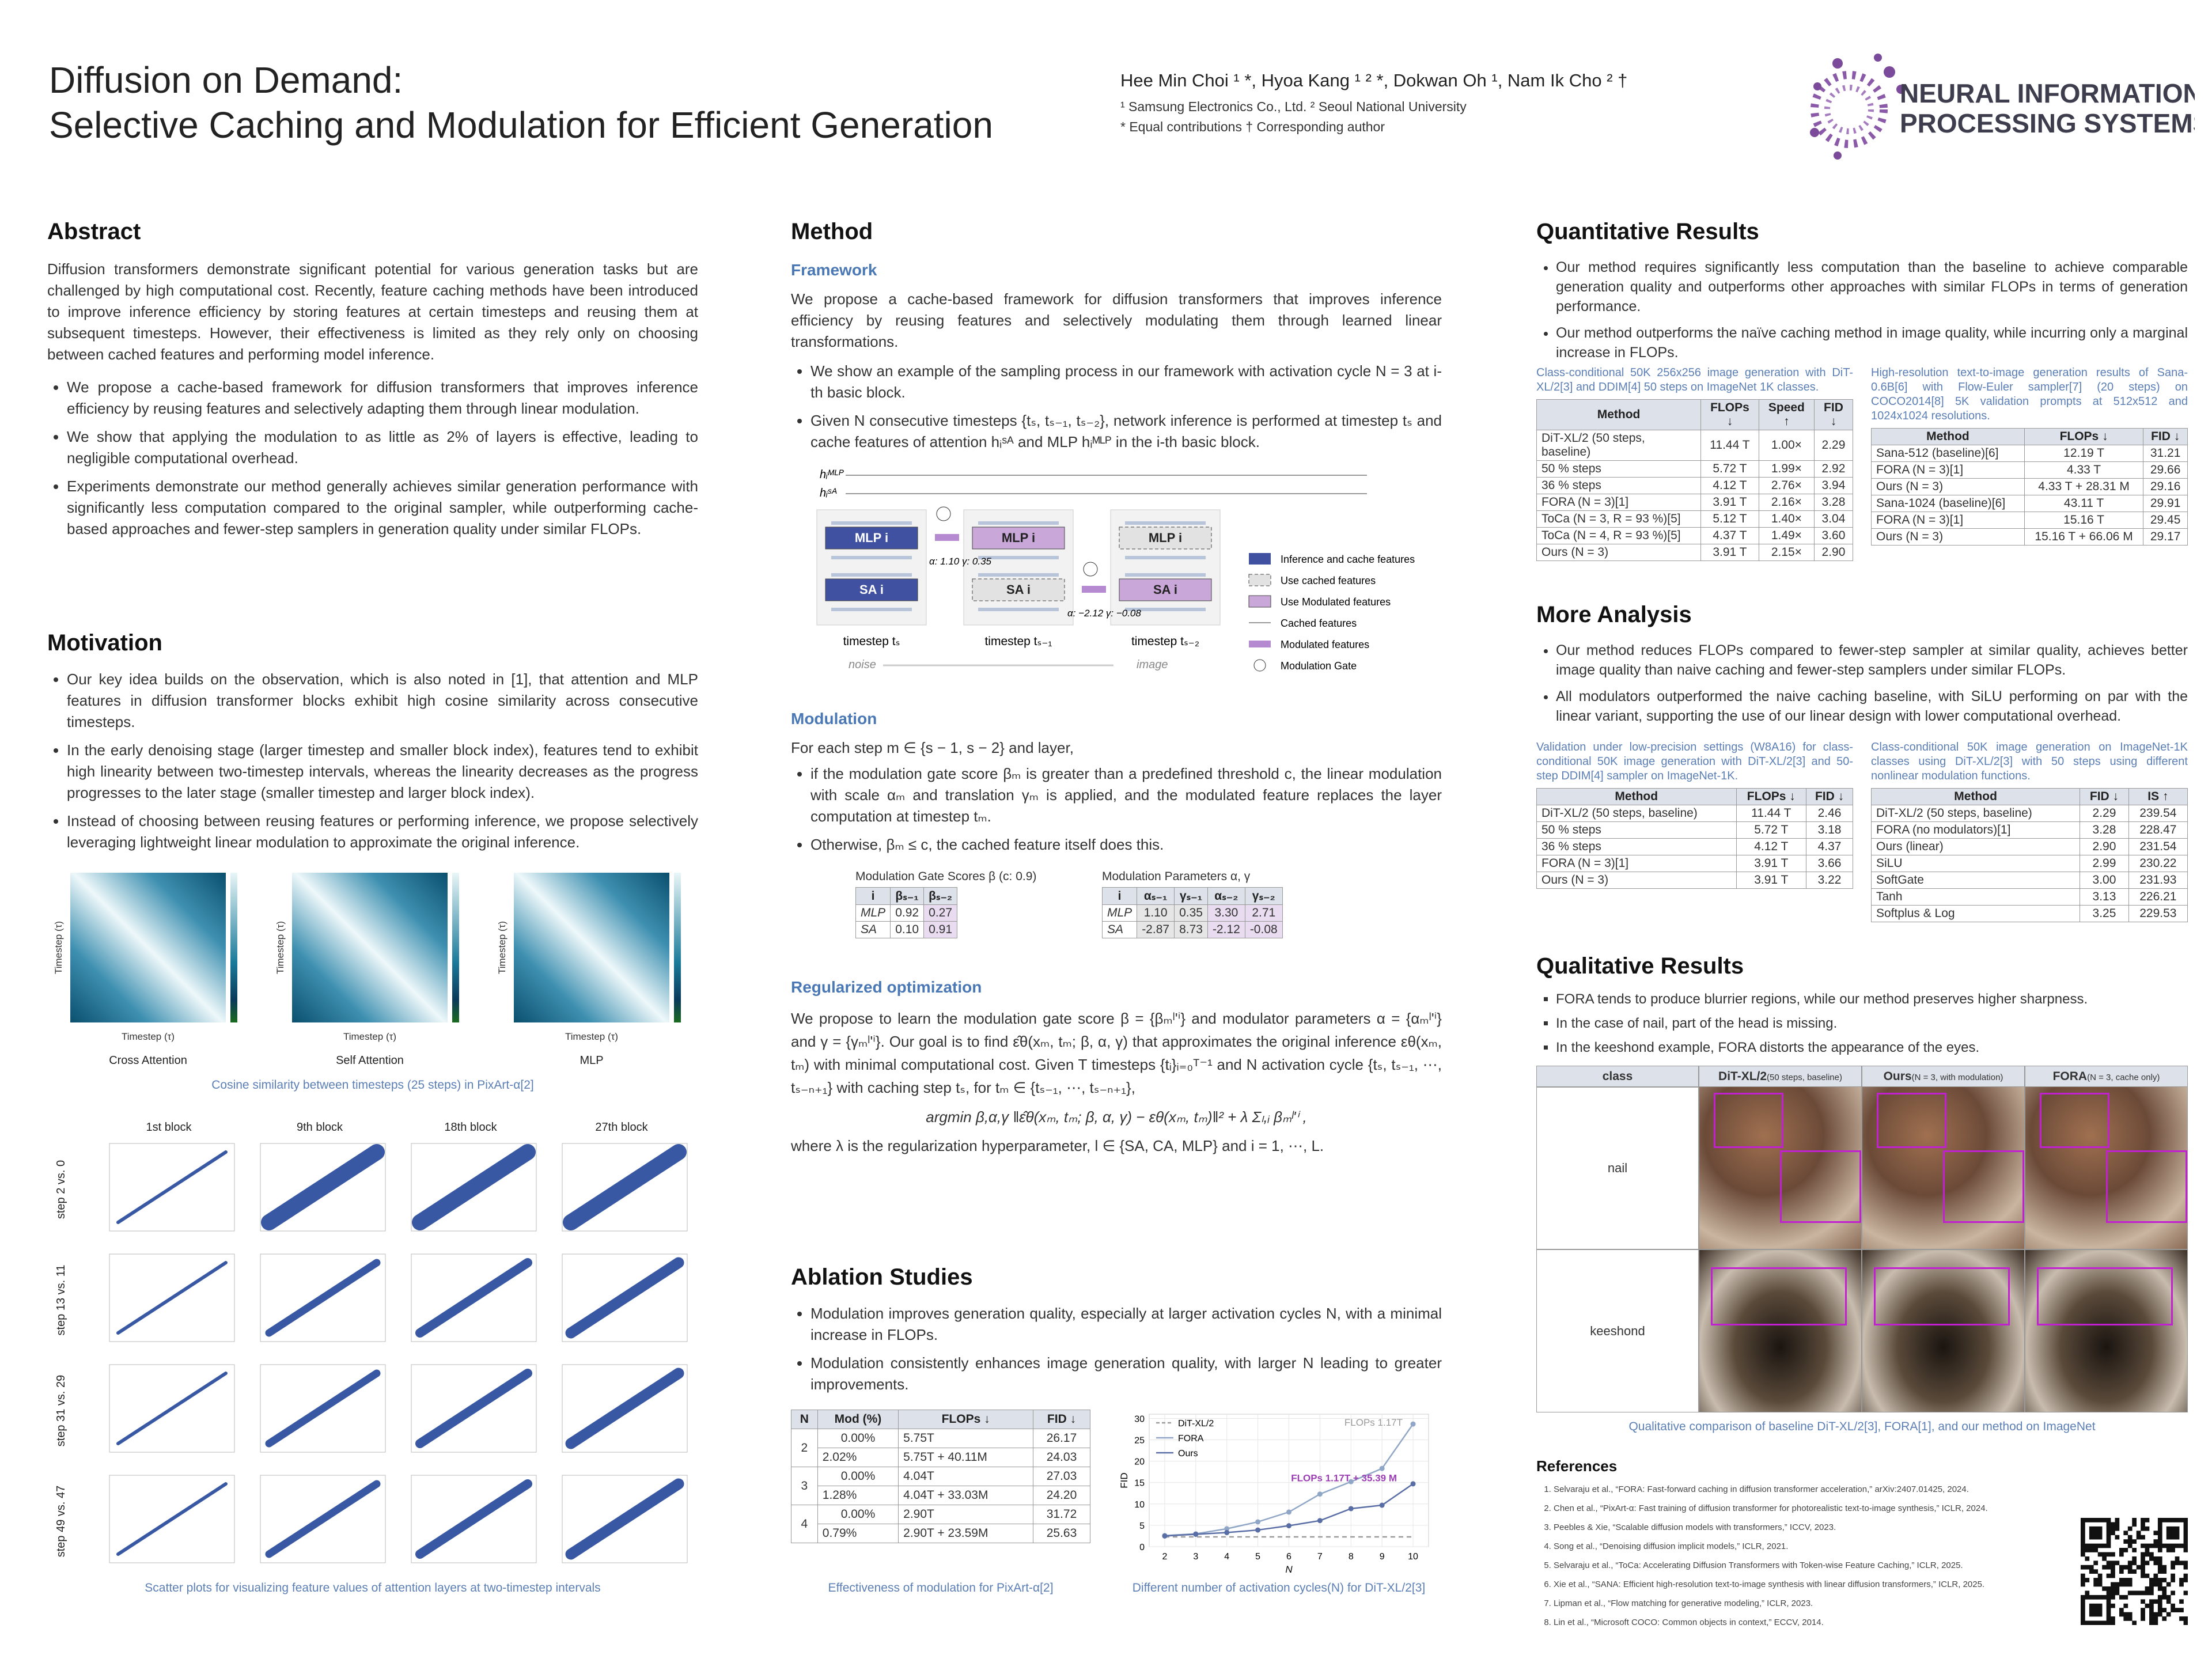  Describe the element at coordinates (1948, 470) in the screenshot. I see `table-cell: FORA (N = 3)[1]` at that location.